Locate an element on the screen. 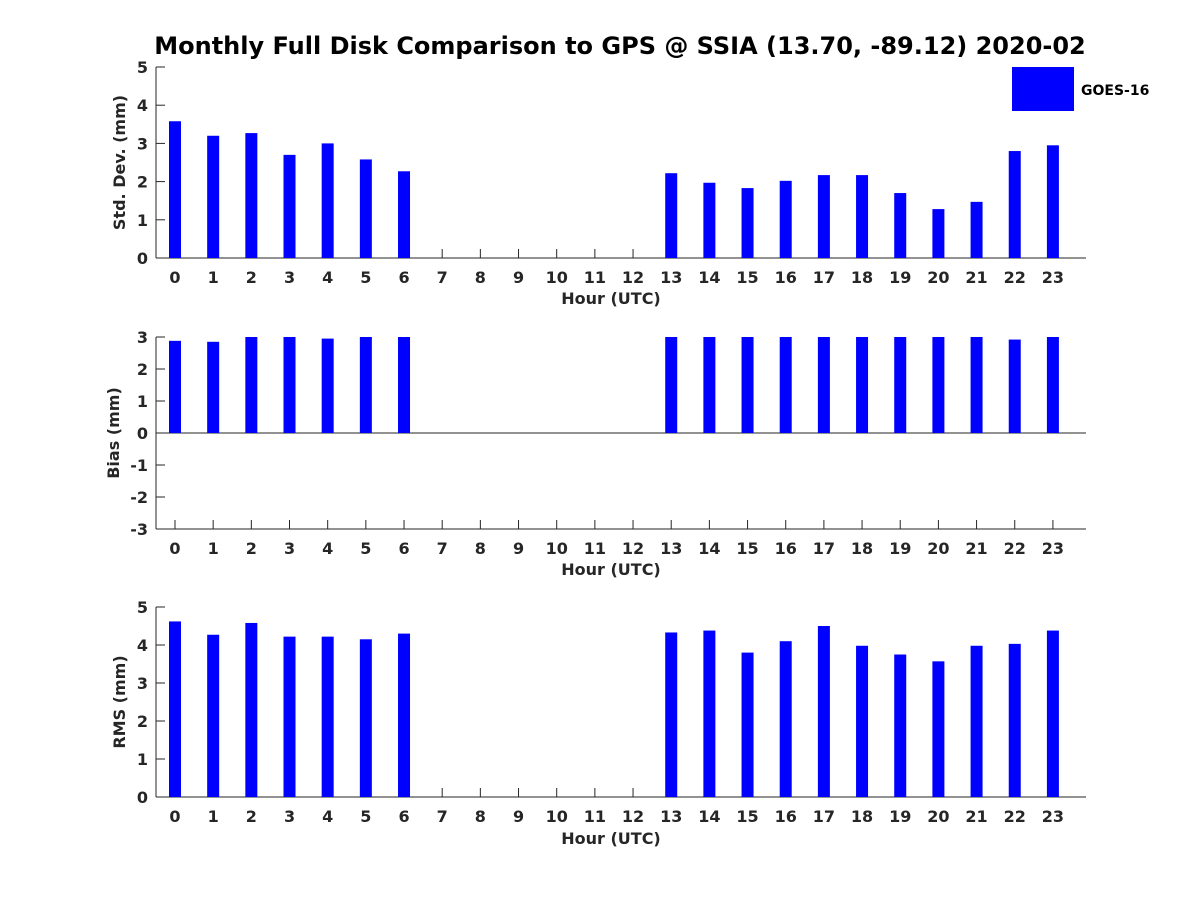 The width and height of the screenshot is (1200, 900). rms-x-tick-label: 7 is located at coordinates (442, 816).